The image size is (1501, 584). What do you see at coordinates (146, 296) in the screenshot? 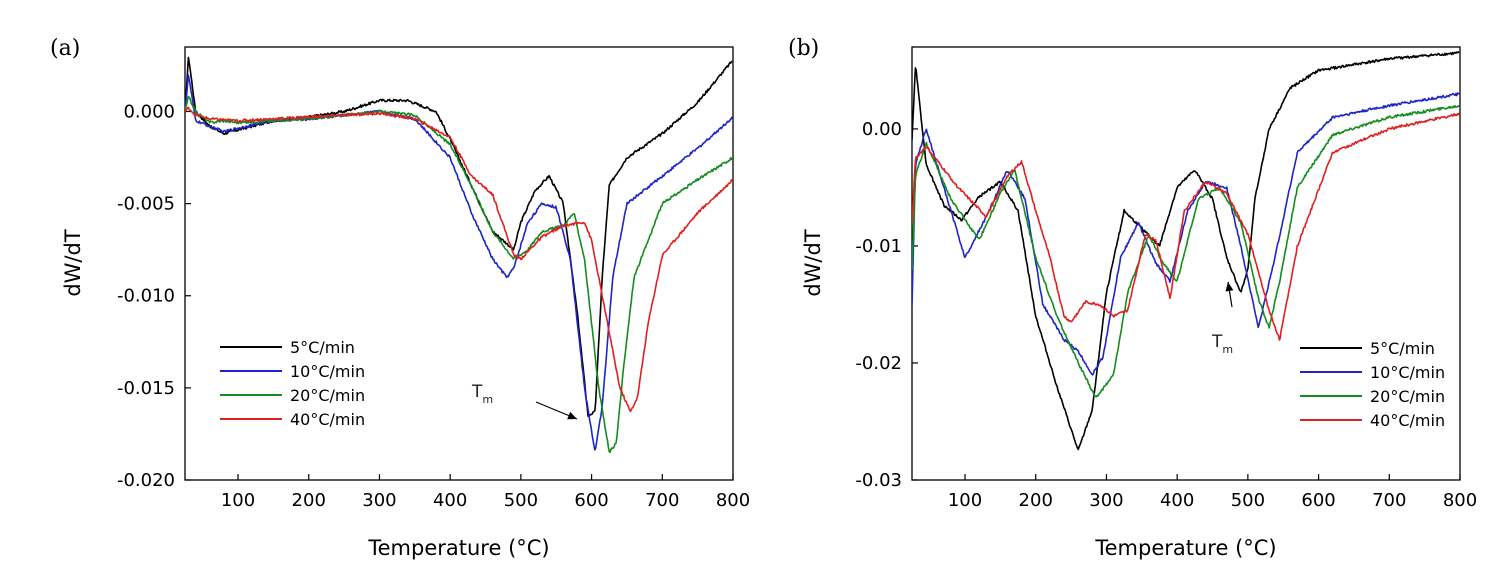
I see `y-tick-label: -0.010` at bounding box center [146, 296].